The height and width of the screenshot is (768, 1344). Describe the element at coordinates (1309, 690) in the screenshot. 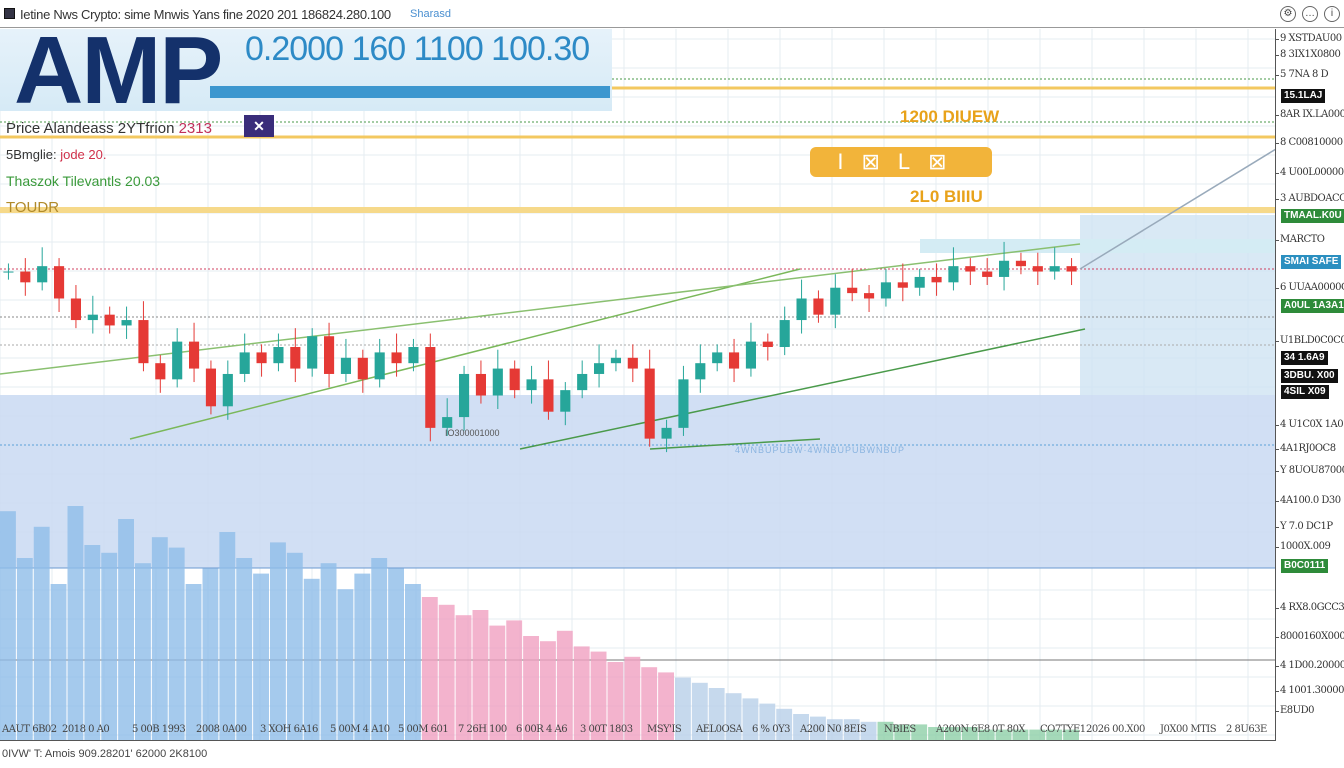

I see `price-tick-label: 4 1001.30000` at that location.